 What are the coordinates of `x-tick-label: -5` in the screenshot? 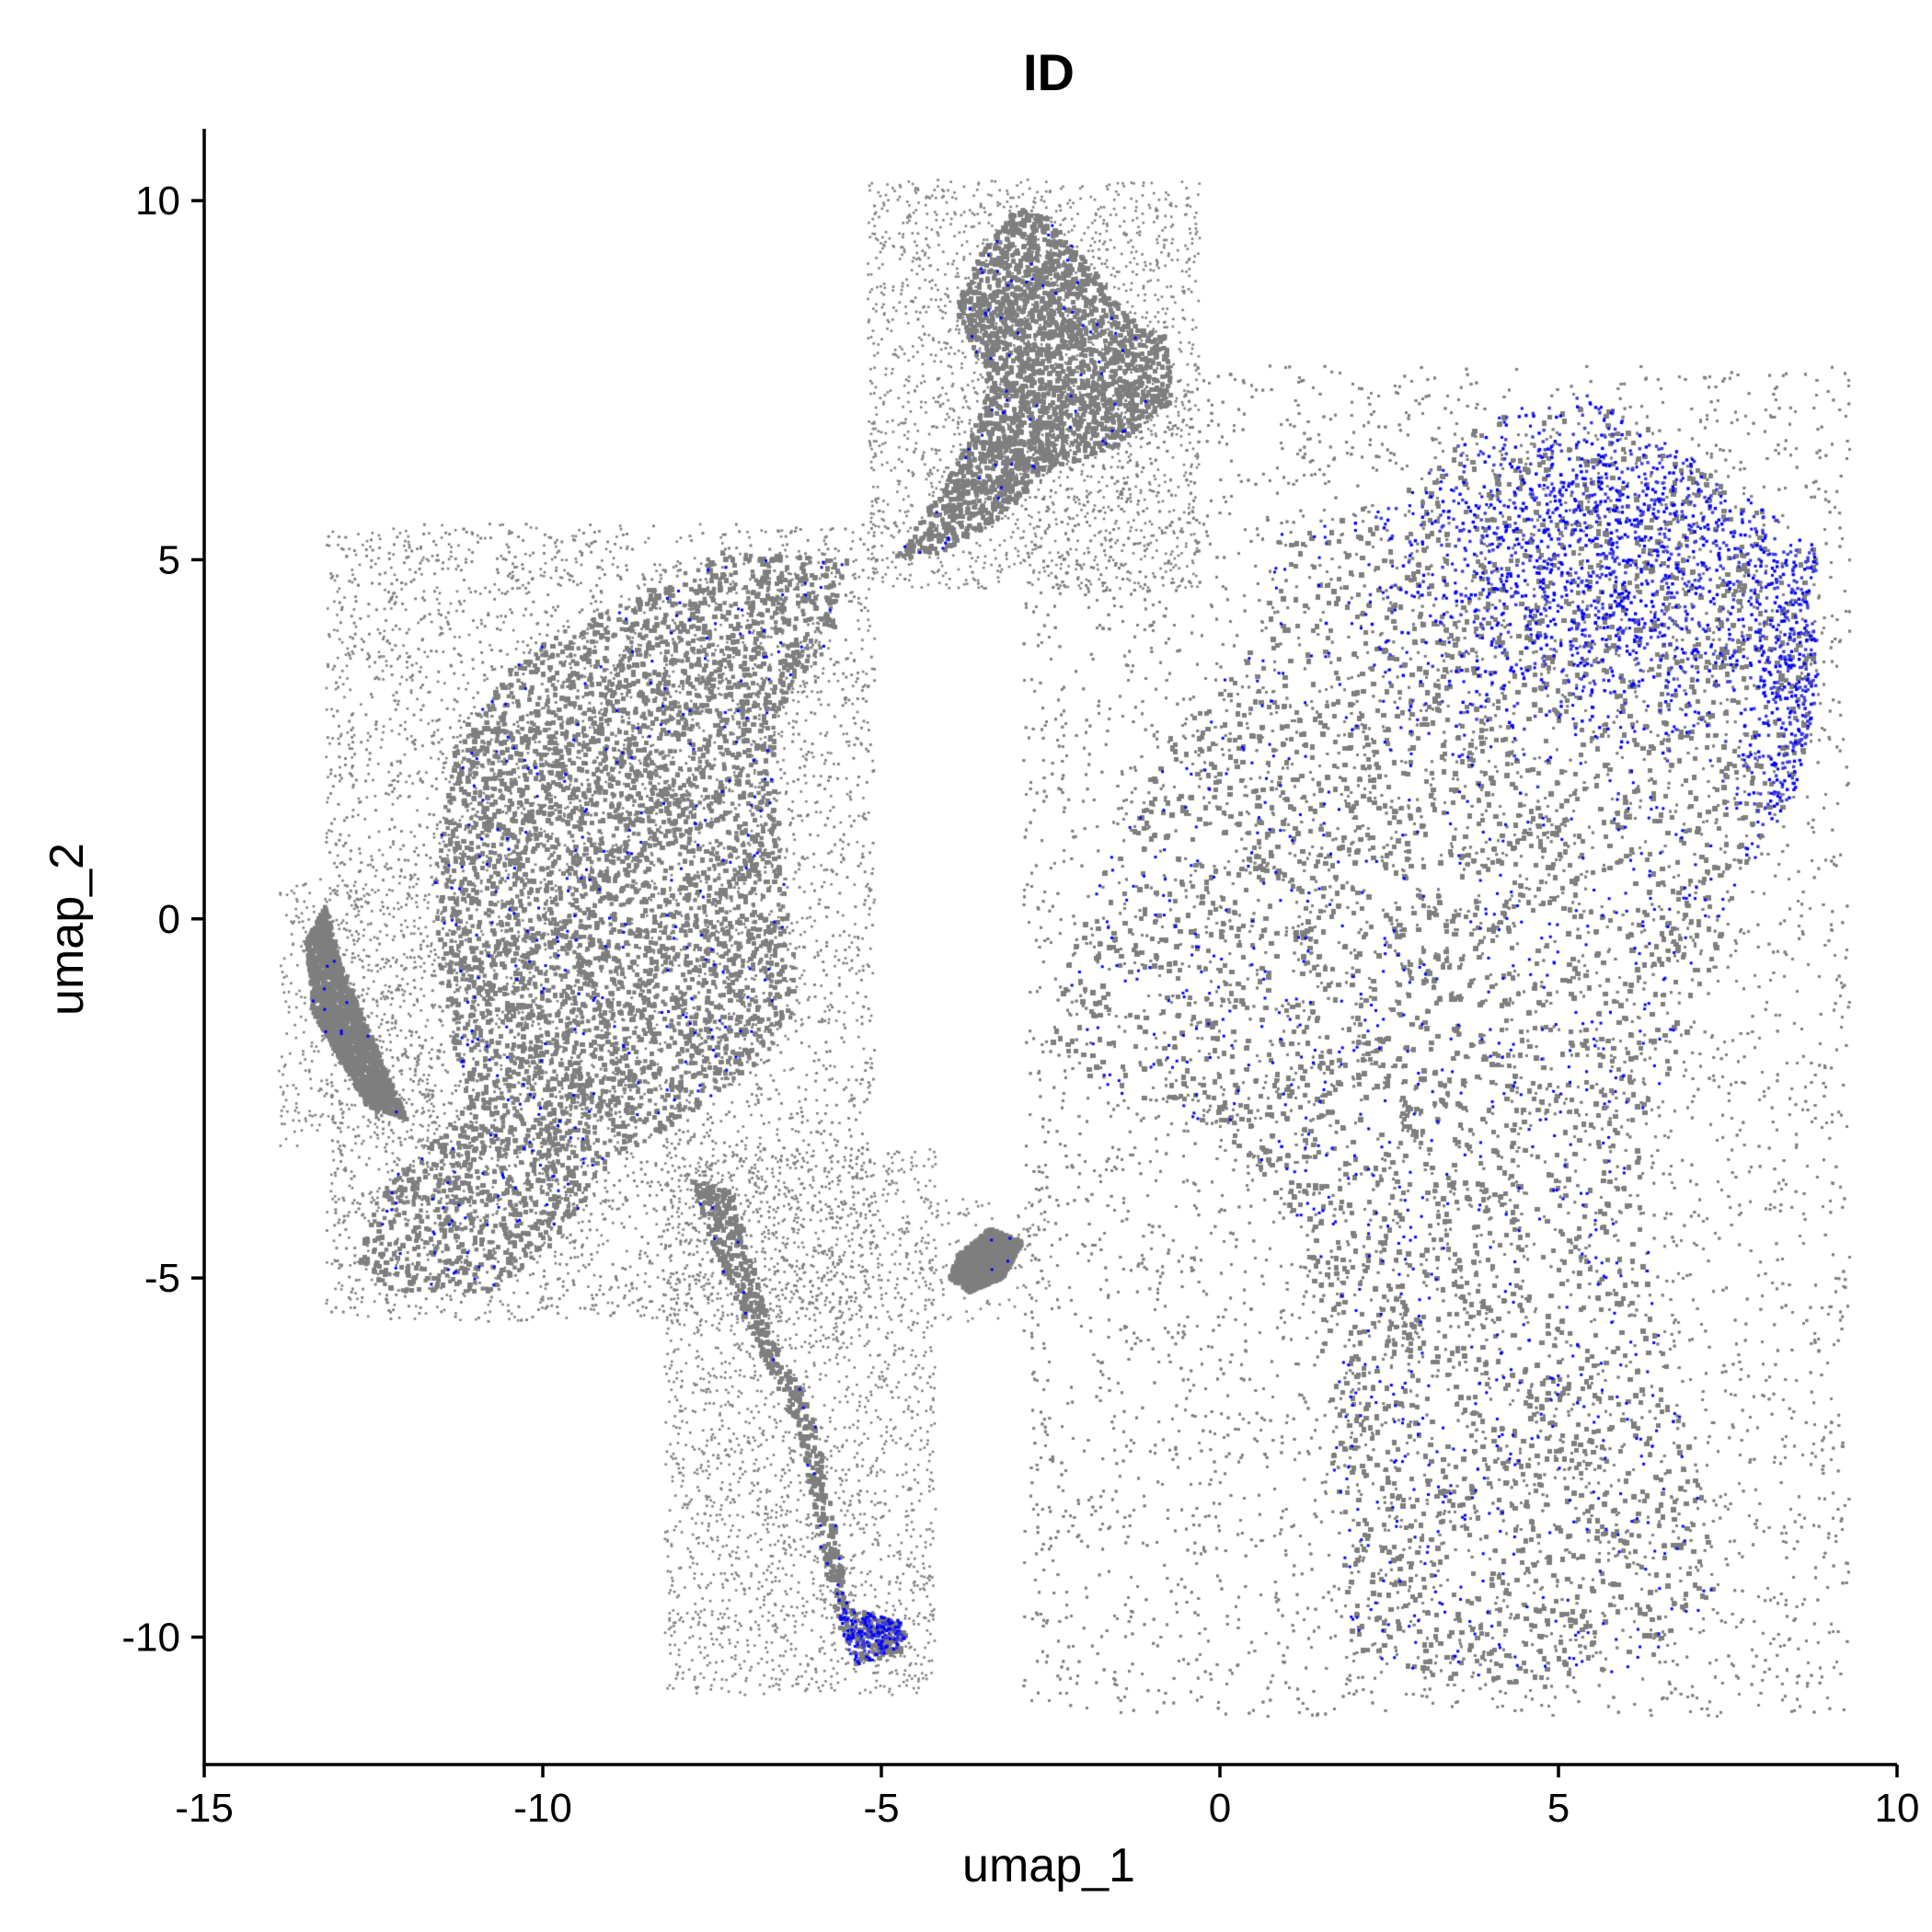 It's located at (881, 1808).